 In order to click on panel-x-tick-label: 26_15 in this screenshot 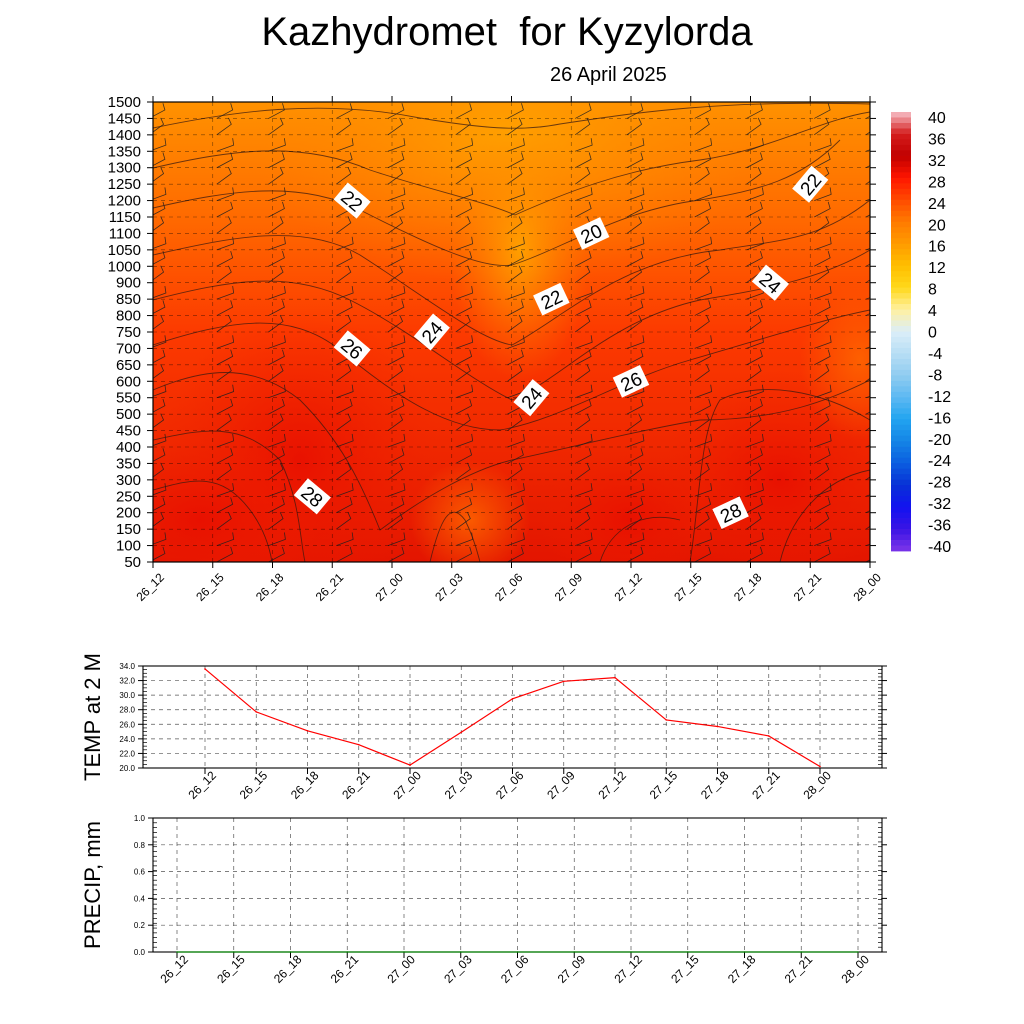, I will do `click(254, 785)`.